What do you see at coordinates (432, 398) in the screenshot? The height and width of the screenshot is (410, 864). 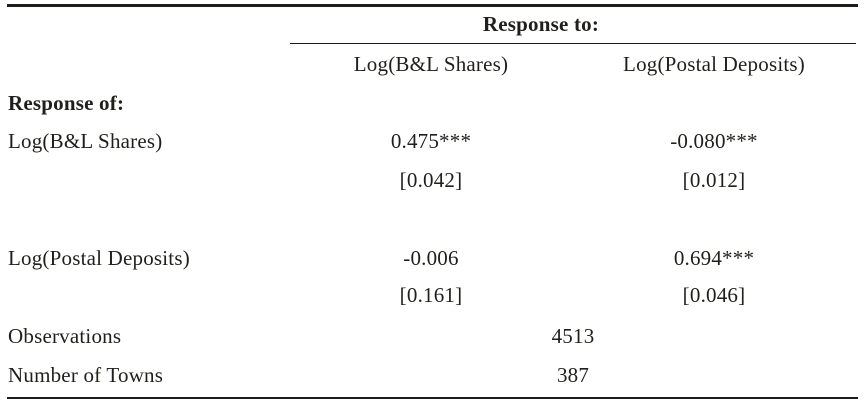 I see `bottom-rule` at bounding box center [432, 398].